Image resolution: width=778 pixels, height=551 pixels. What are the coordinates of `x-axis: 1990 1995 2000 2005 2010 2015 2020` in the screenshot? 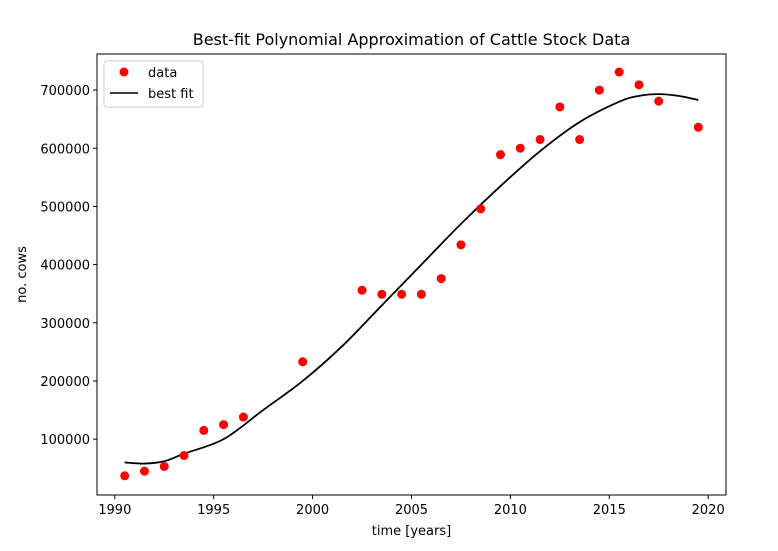 It's located at (411, 506).